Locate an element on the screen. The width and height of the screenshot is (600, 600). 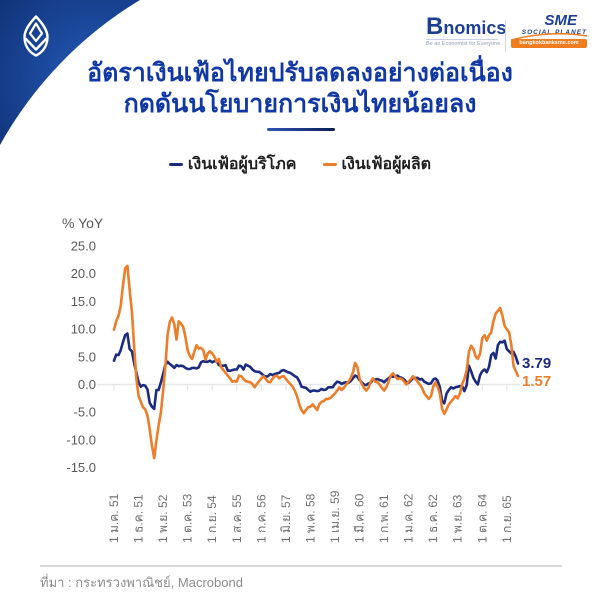
legend-item-cpi: เงินเฟ้อผู้บริโภค is located at coordinates (232, 164).